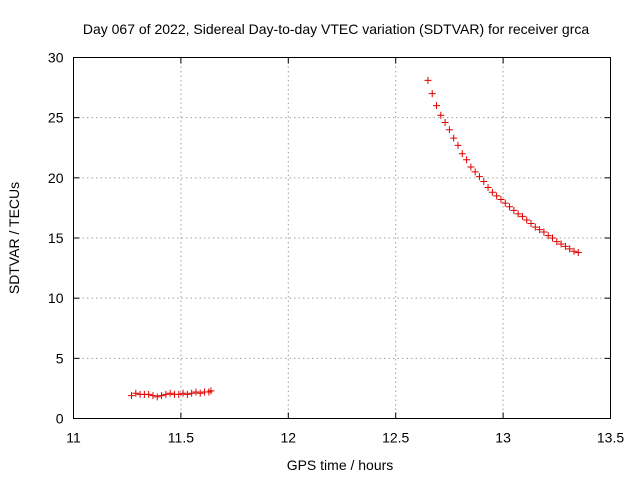 The width and height of the screenshot is (640, 485). What do you see at coordinates (56, 238) in the screenshot?
I see `y-tick-label: 15` at bounding box center [56, 238].